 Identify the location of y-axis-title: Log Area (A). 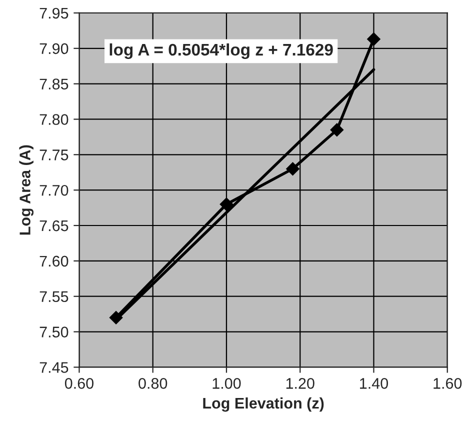
(26, 190).